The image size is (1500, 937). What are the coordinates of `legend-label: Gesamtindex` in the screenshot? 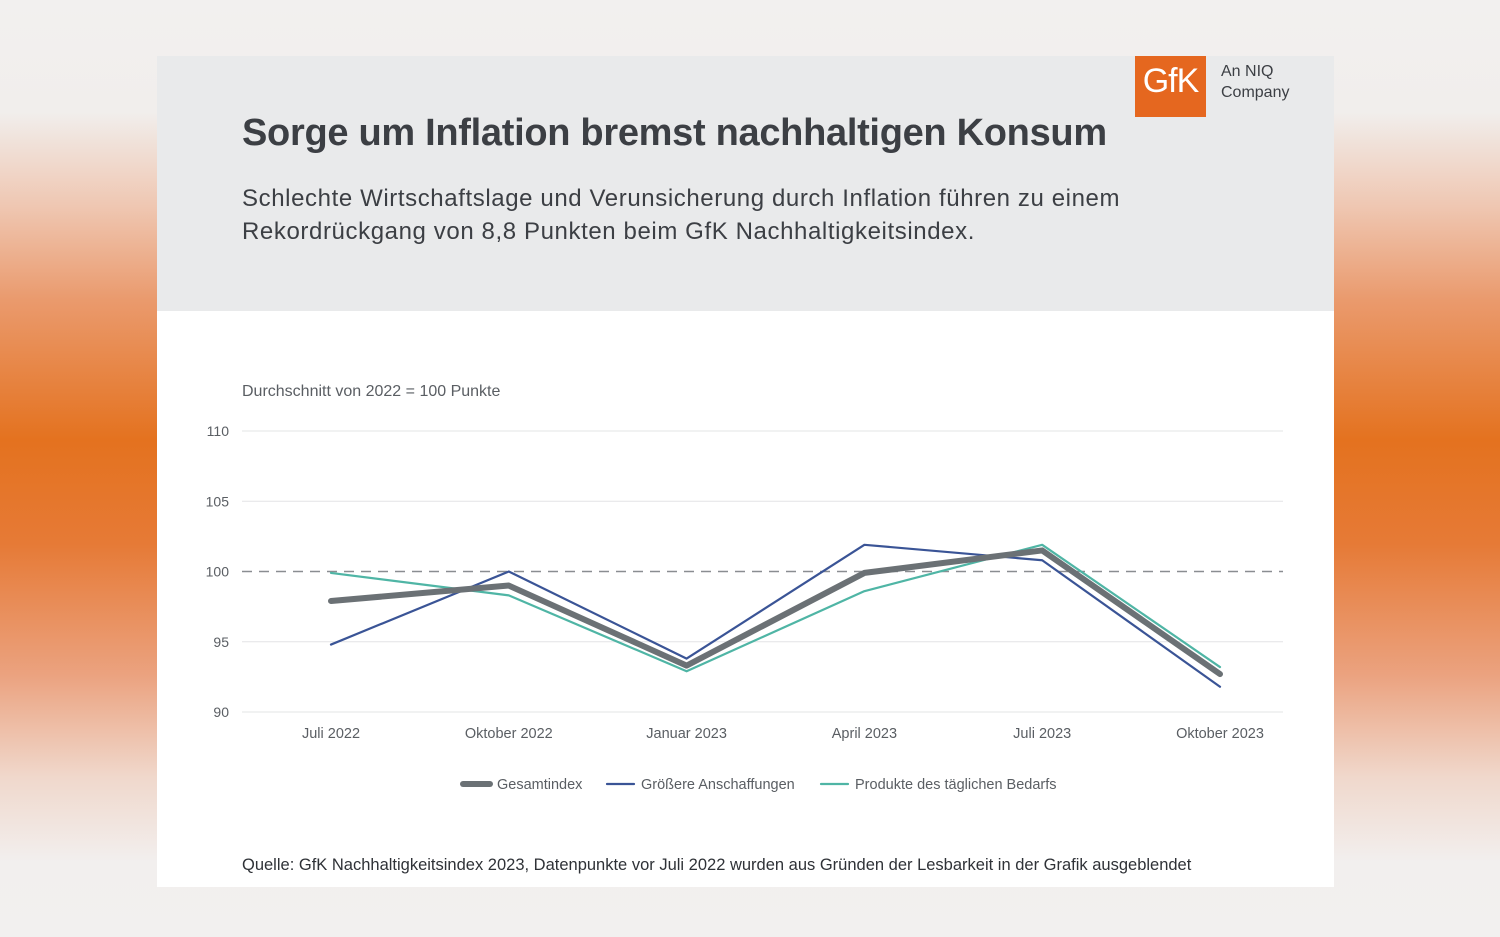 It's located at (540, 785).